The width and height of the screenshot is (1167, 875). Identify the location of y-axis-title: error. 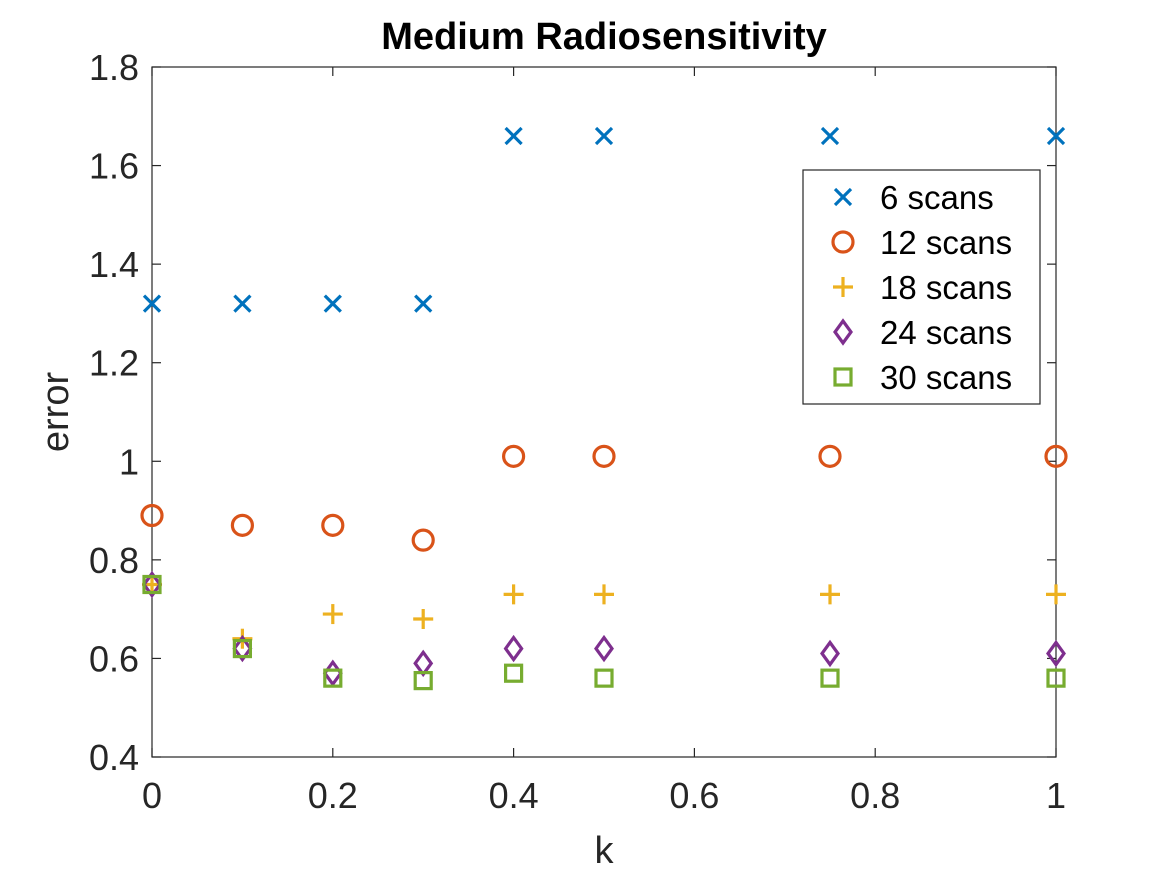
(56, 412).